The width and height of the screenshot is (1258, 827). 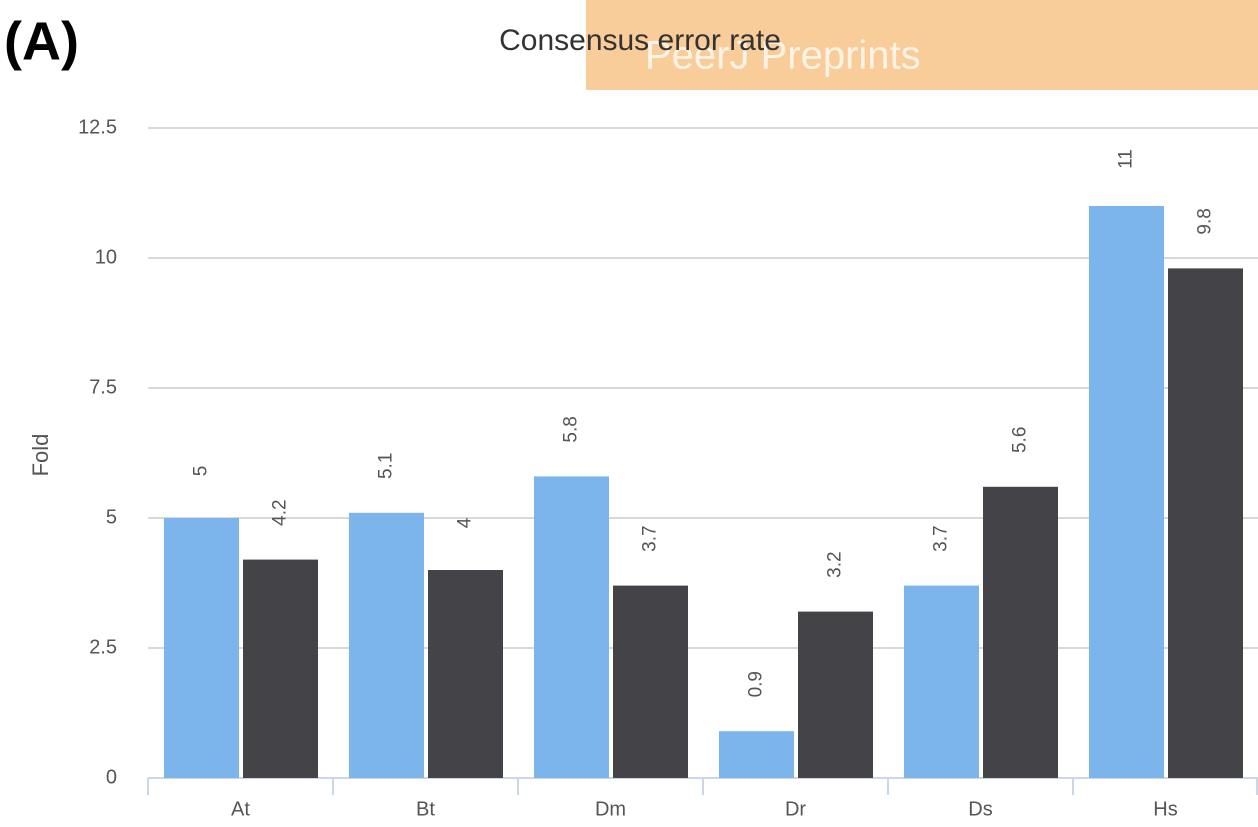 What do you see at coordinates (795, 809) in the screenshot?
I see `x-tick-label: Dr` at bounding box center [795, 809].